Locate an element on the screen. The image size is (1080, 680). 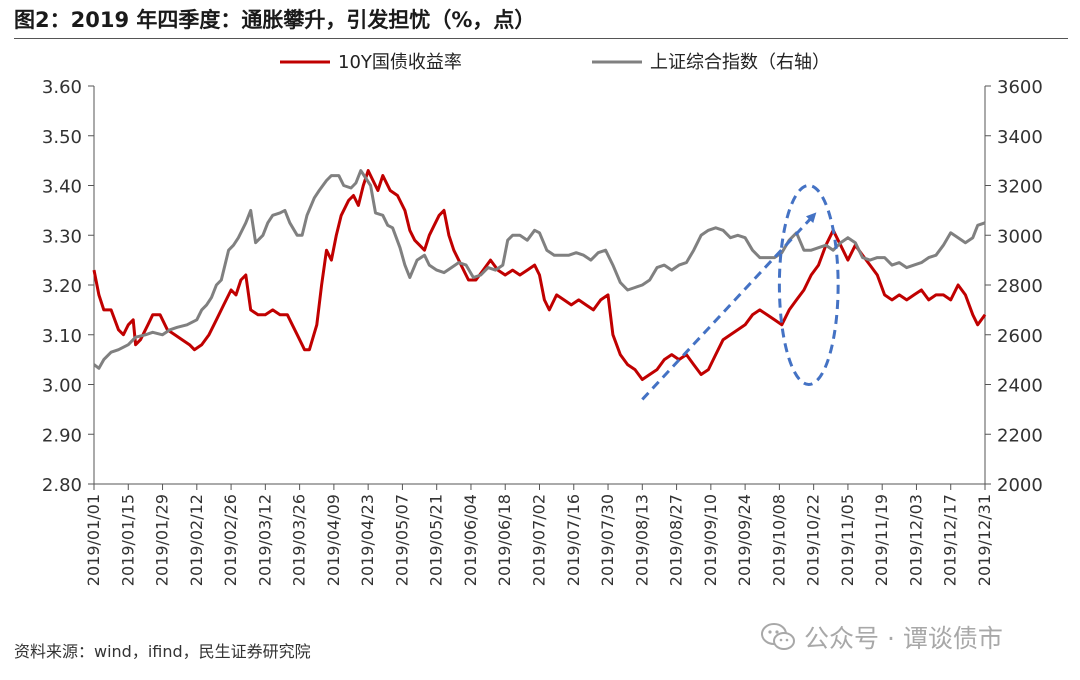
x-tick-label: 2019/07/30 is located at coordinates (607, 540).